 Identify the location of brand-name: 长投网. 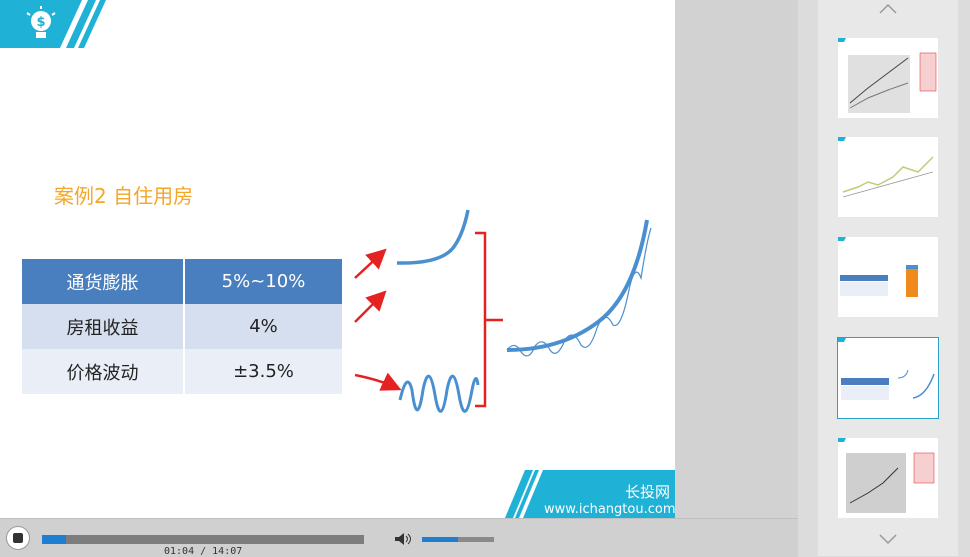
(647, 492).